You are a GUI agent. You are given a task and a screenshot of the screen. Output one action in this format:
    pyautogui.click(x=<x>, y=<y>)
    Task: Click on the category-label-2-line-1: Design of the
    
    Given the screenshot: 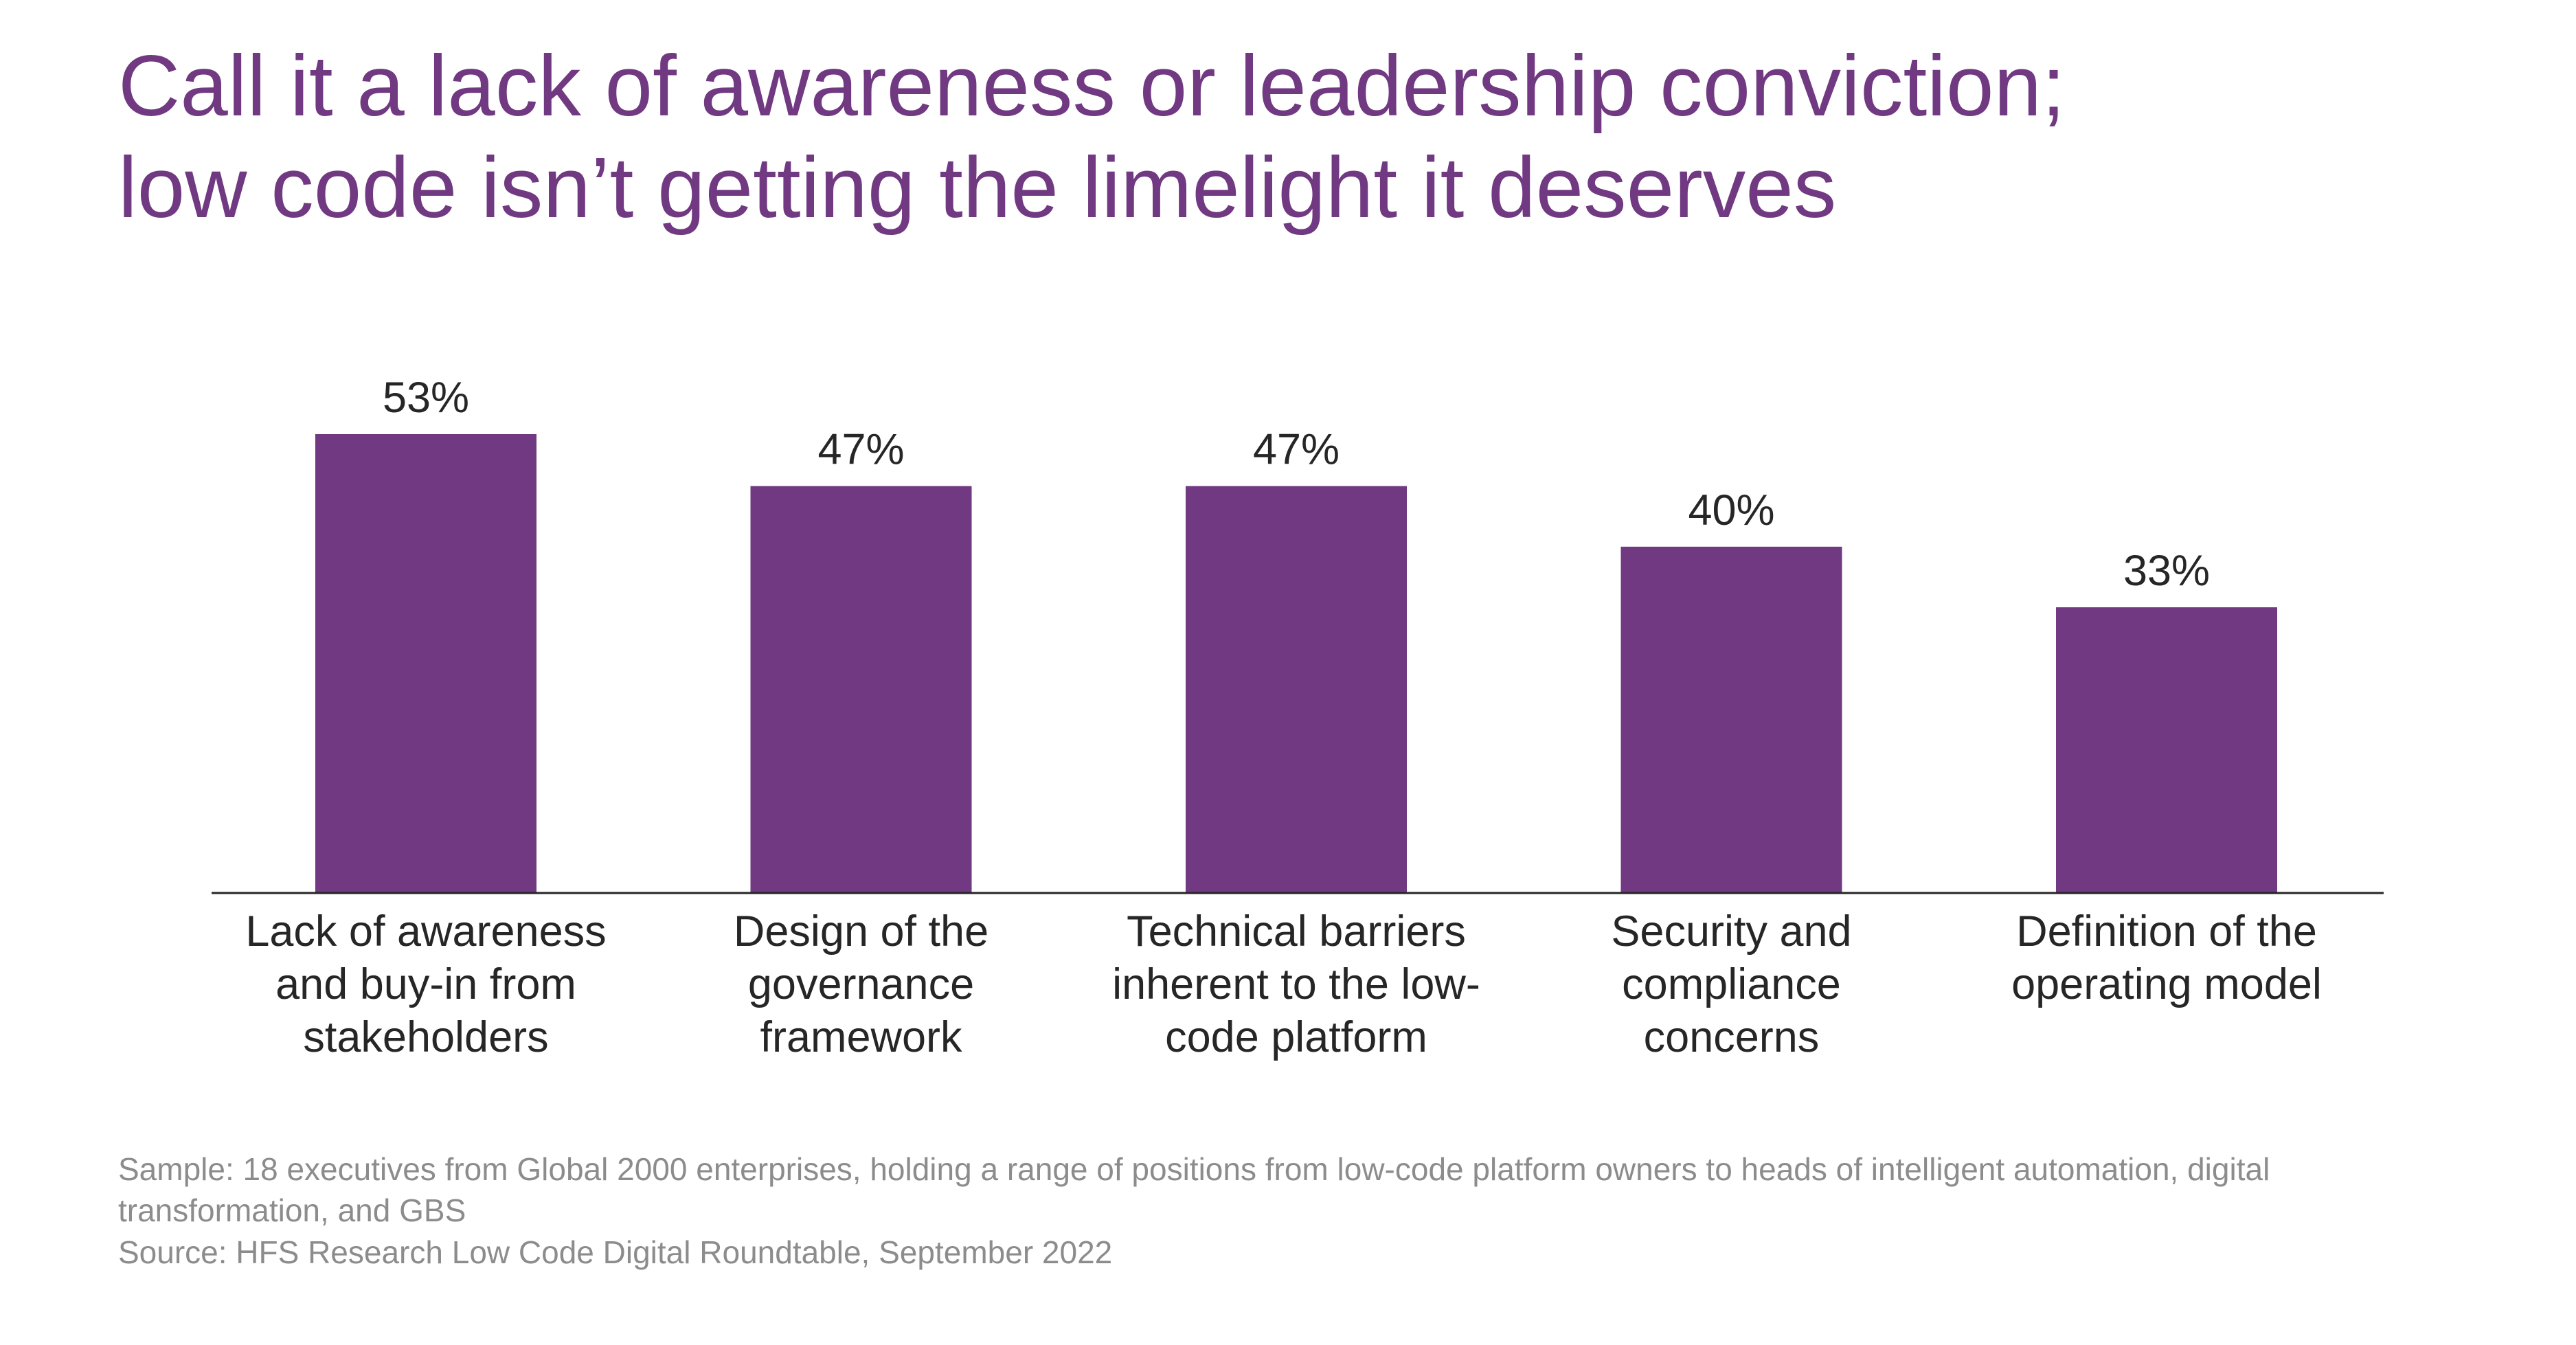 What is the action you would take?
    pyautogui.click(x=861, y=931)
    